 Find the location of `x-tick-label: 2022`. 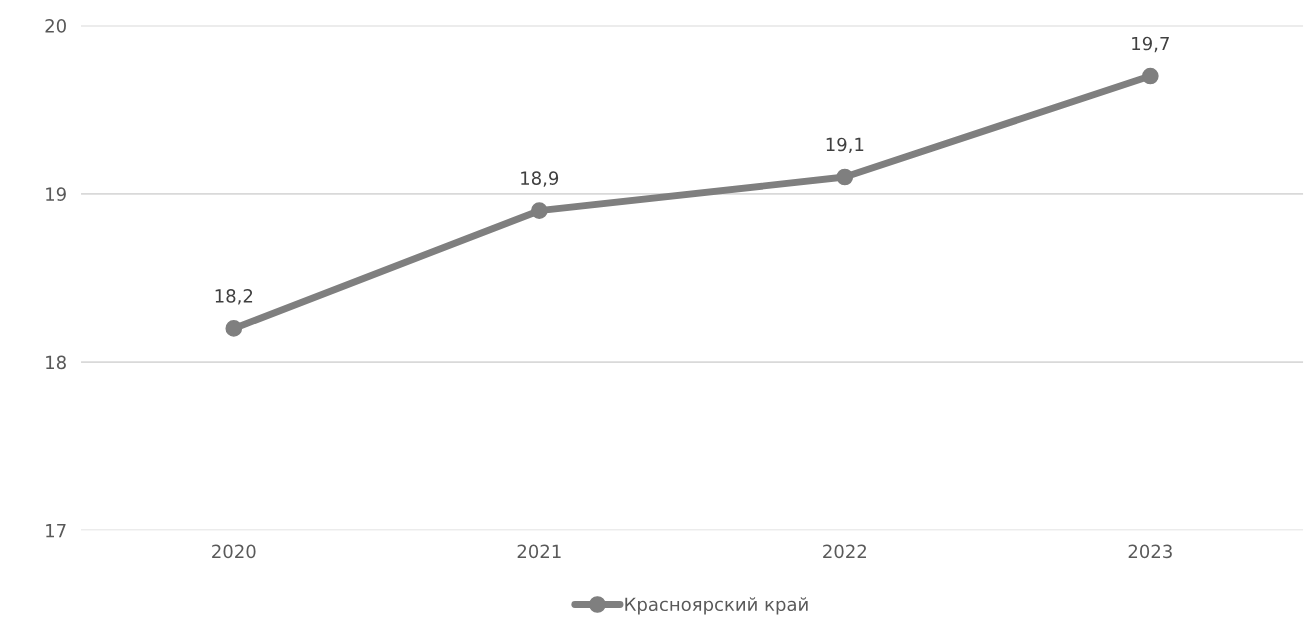

x-tick-label: 2022 is located at coordinates (844, 551).